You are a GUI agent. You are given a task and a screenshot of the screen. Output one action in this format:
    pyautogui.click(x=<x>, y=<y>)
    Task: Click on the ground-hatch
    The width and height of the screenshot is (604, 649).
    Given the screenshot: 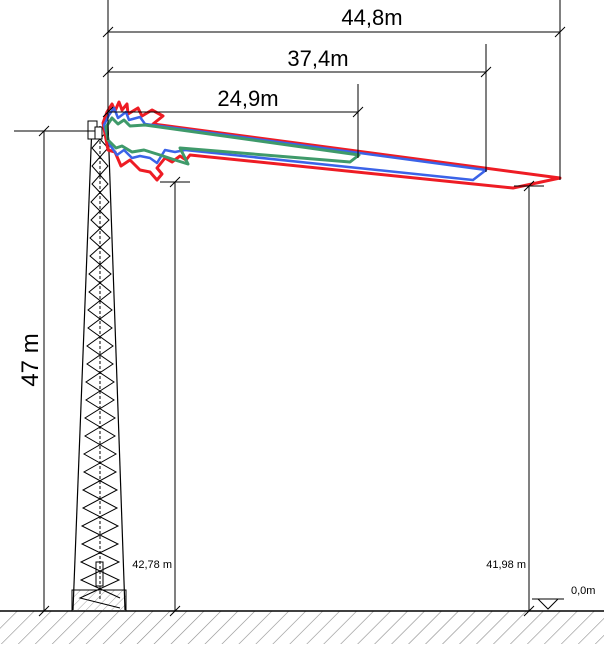 What is the action you would take?
    pyautogui.click(x=302, y=627)
    